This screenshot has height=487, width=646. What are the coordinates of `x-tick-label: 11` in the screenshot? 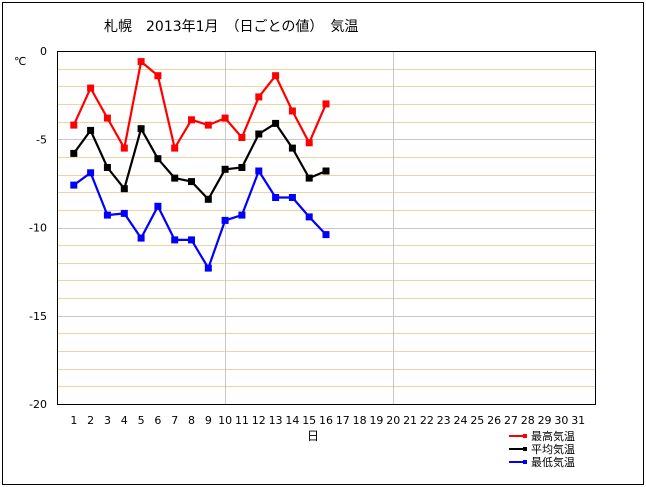 It's located at (242, 420).